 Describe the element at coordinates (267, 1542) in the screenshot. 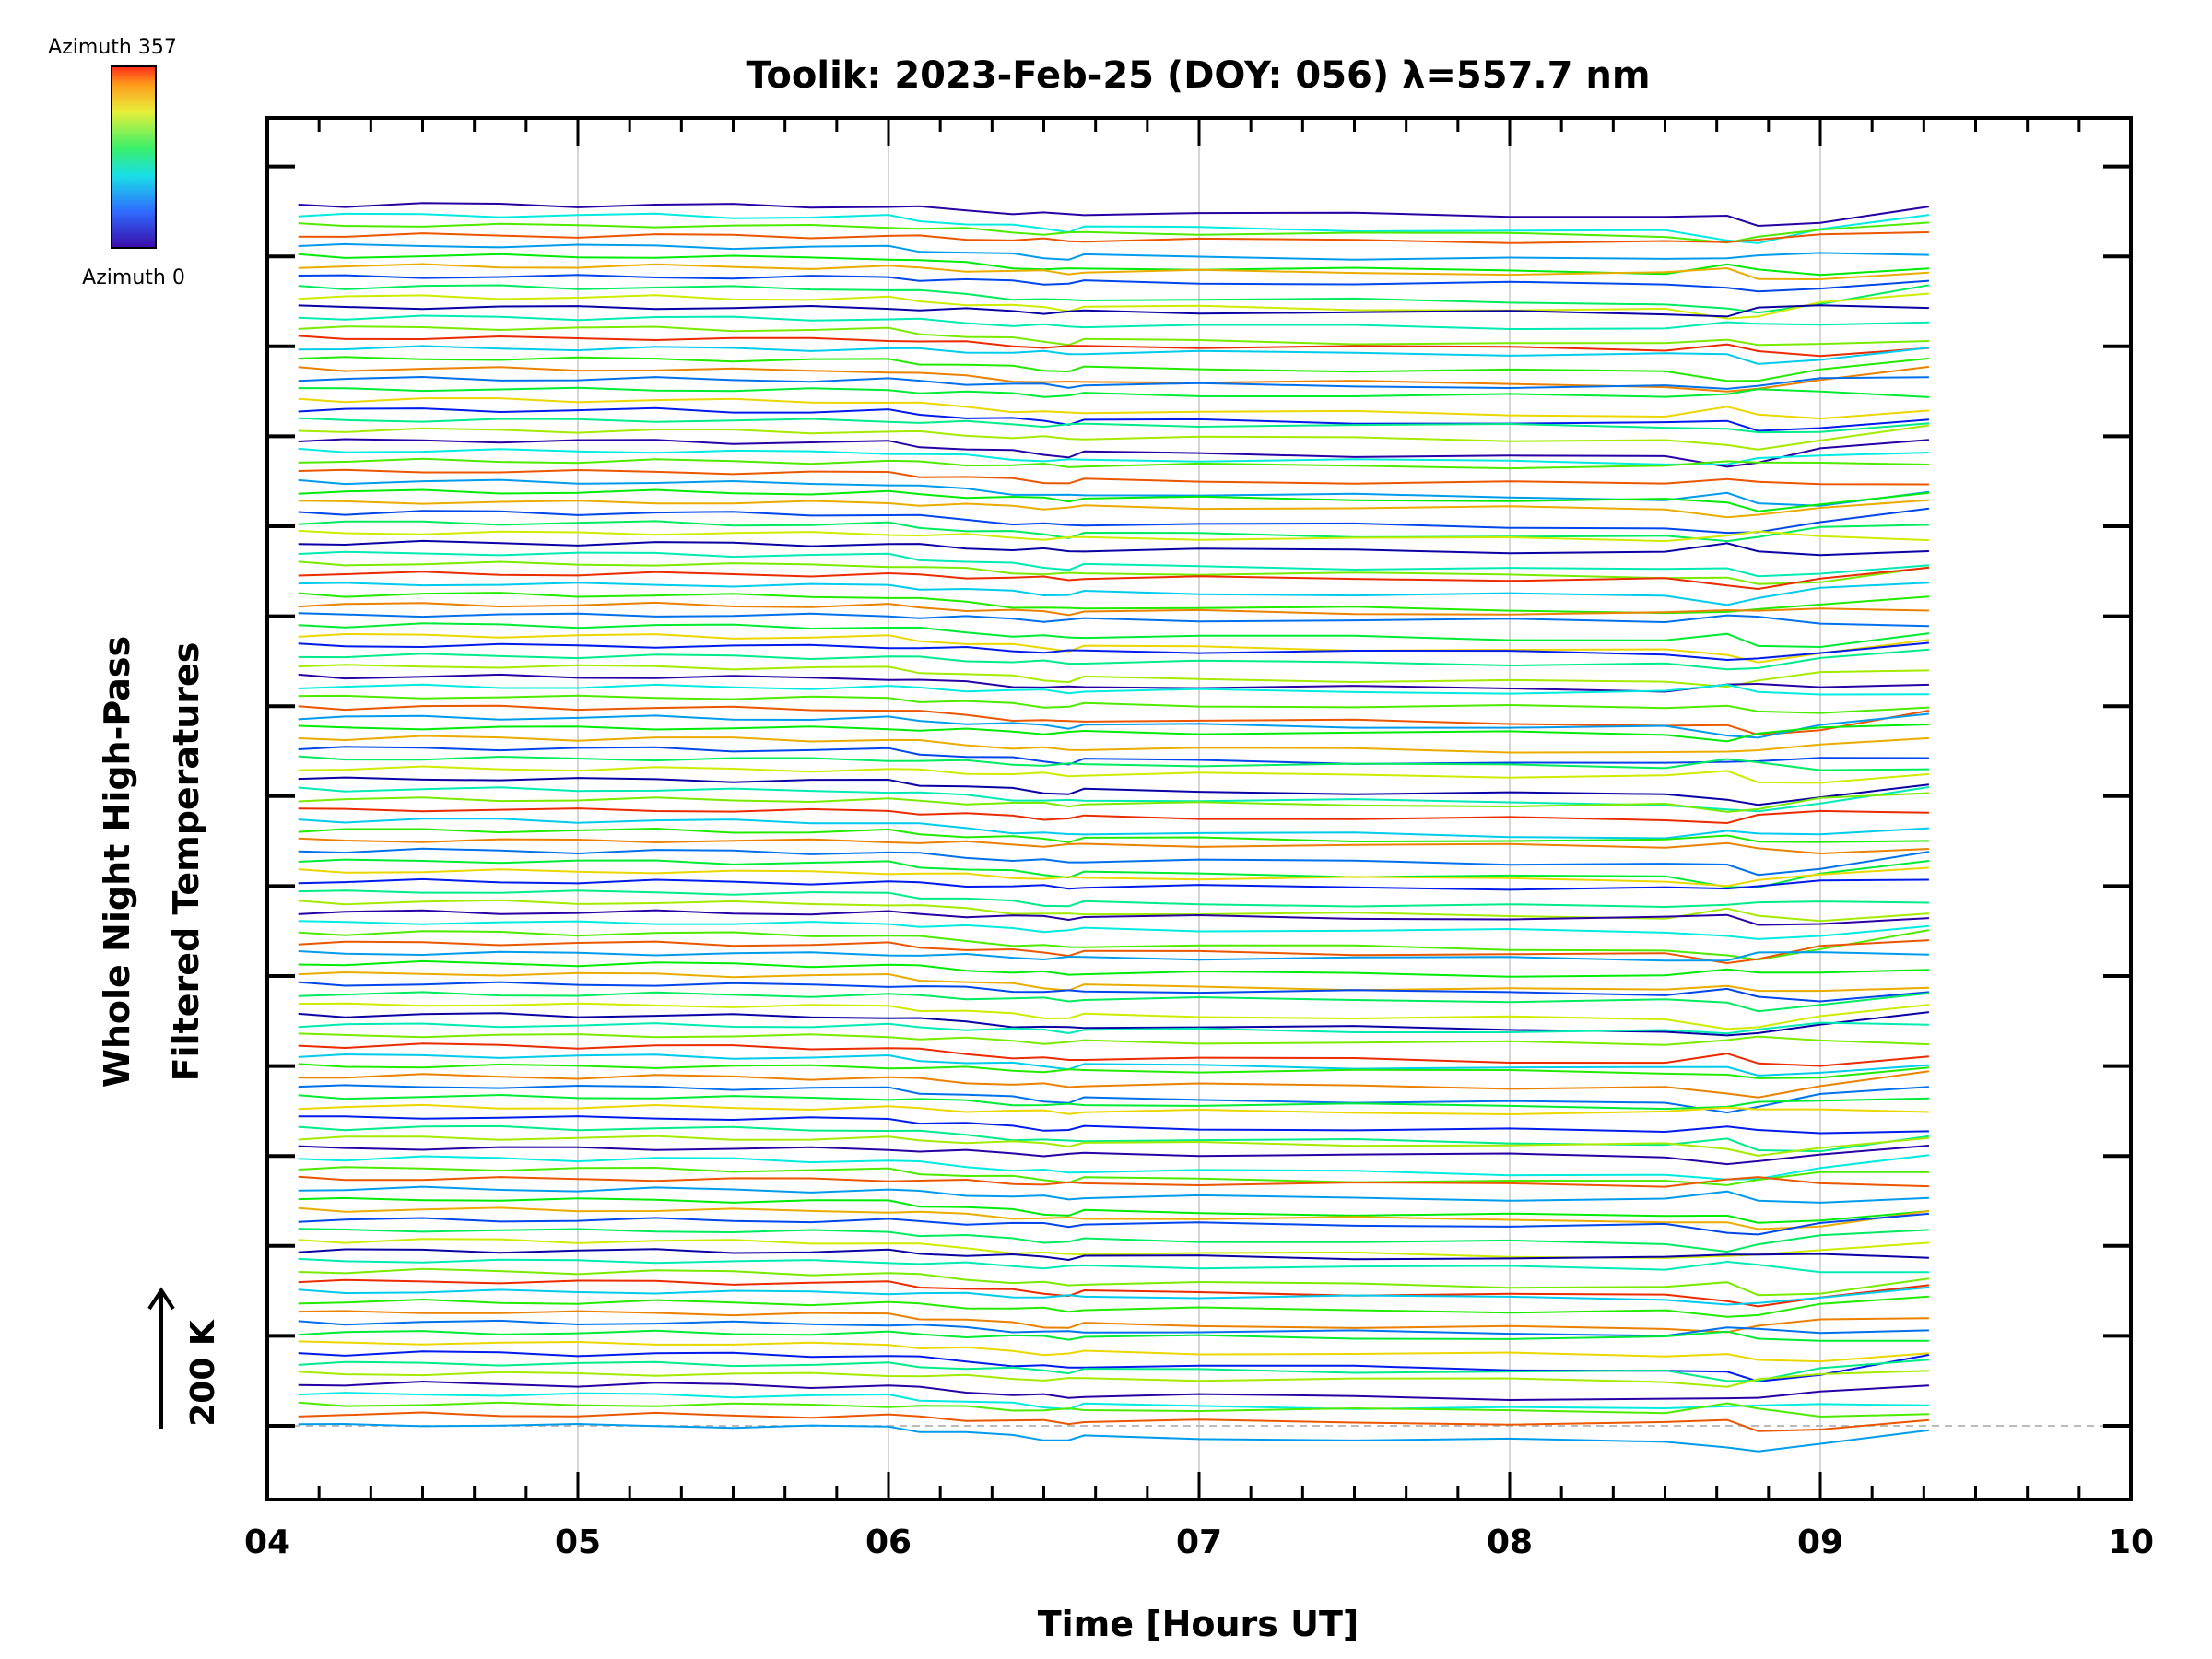

I see `x-tick-label: 04` at that location.